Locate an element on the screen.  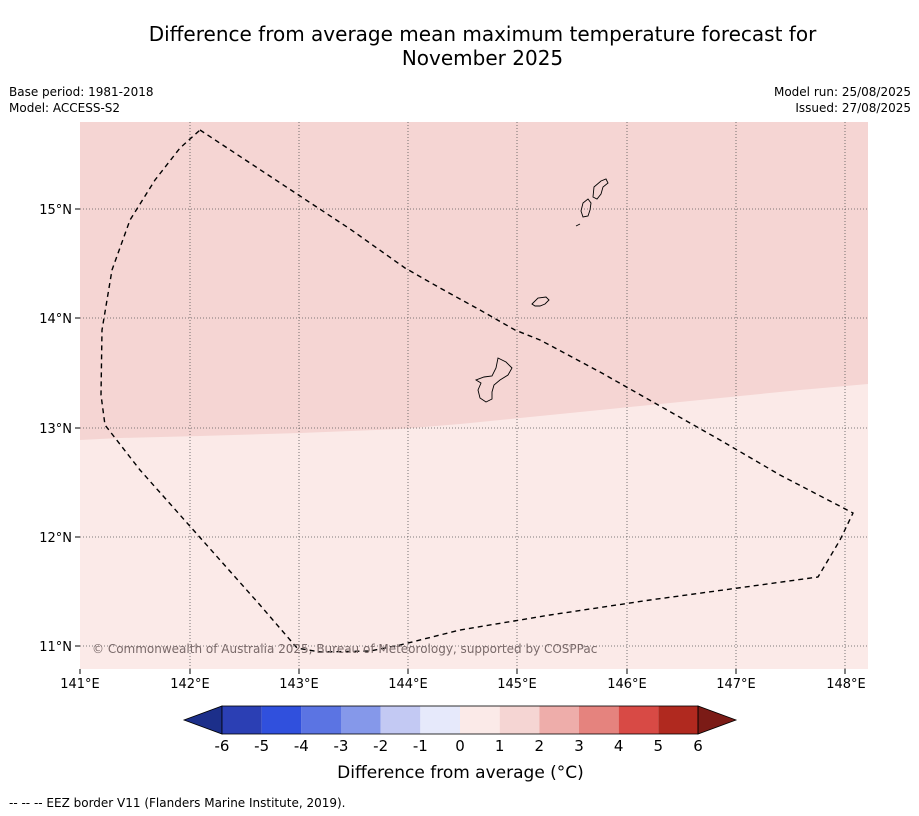
island-aguijan is located at coordinates (578, 225).